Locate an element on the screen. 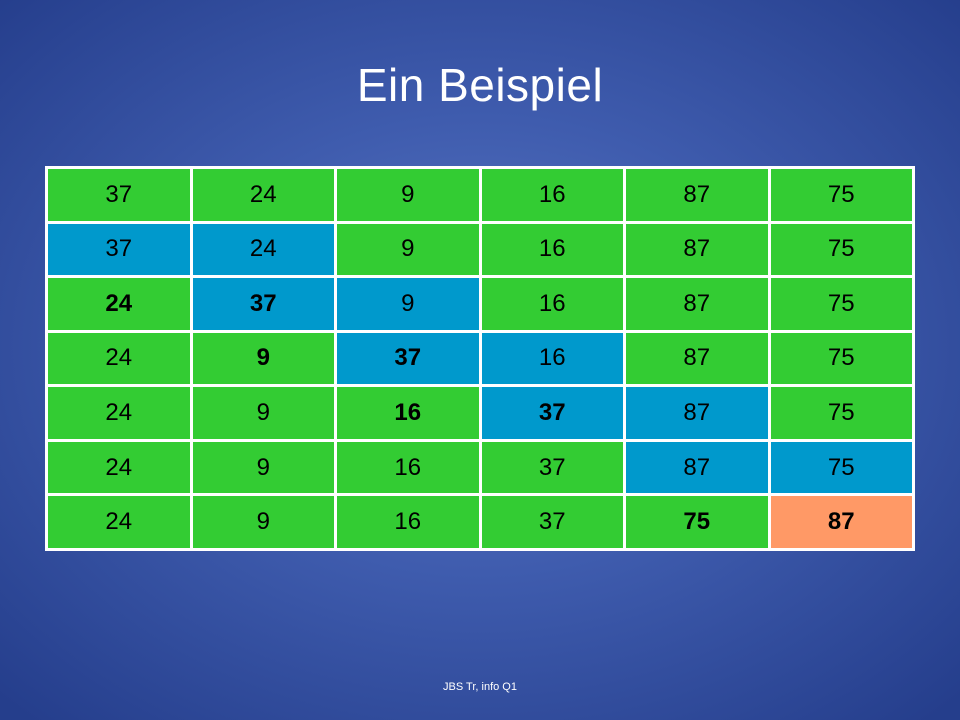  table-row: 24 9 16 37 75 87 is located at coordinates (480, 522).